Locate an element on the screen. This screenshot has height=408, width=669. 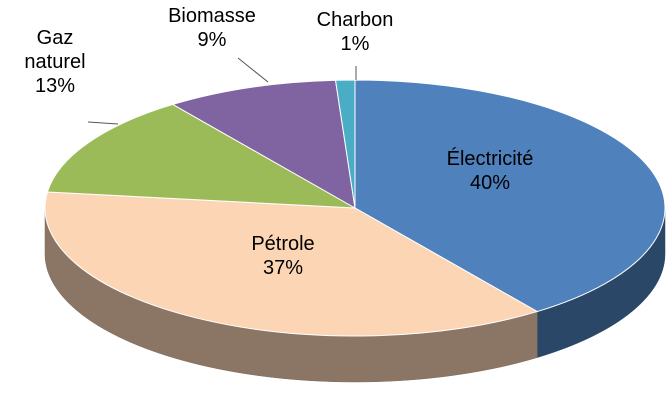
slice-label: Biomasse is located at coordinates (212, 16).